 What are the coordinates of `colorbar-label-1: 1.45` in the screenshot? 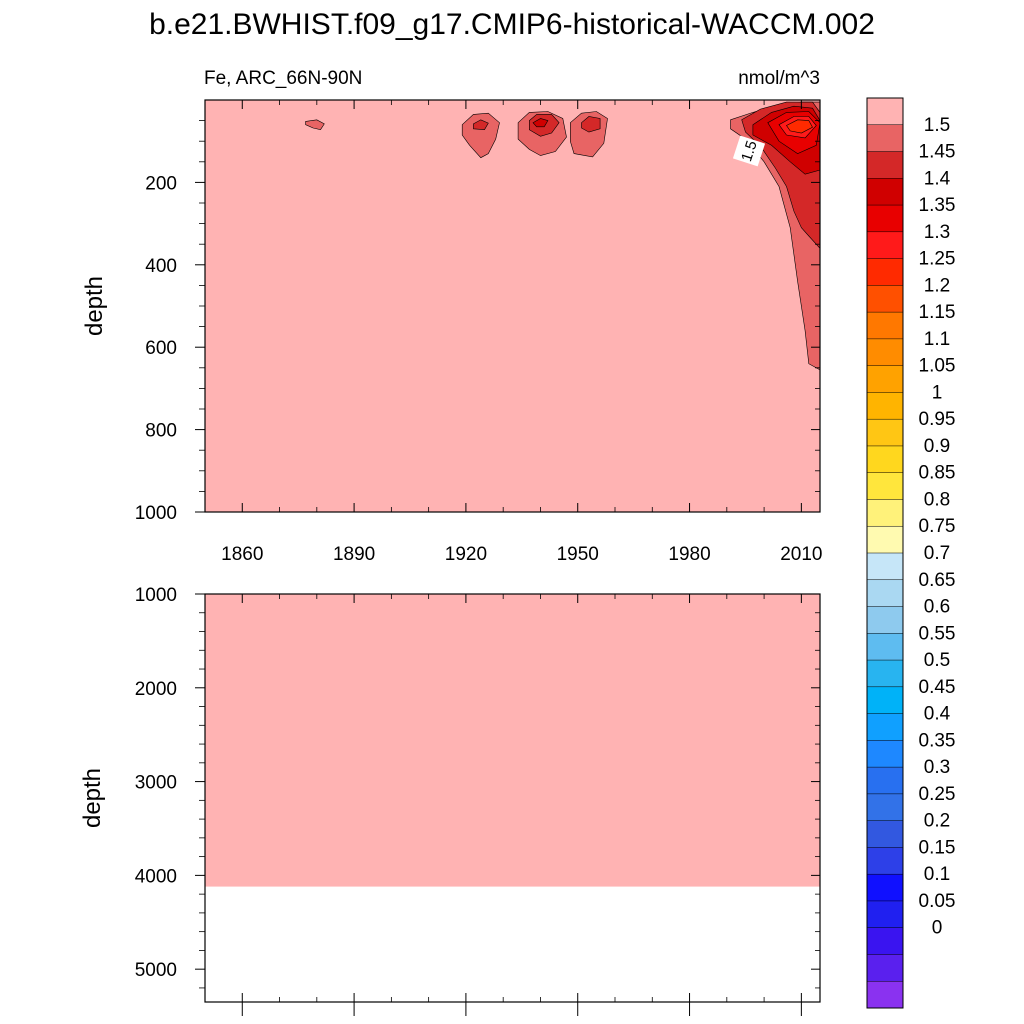 It's located at (937, 152).